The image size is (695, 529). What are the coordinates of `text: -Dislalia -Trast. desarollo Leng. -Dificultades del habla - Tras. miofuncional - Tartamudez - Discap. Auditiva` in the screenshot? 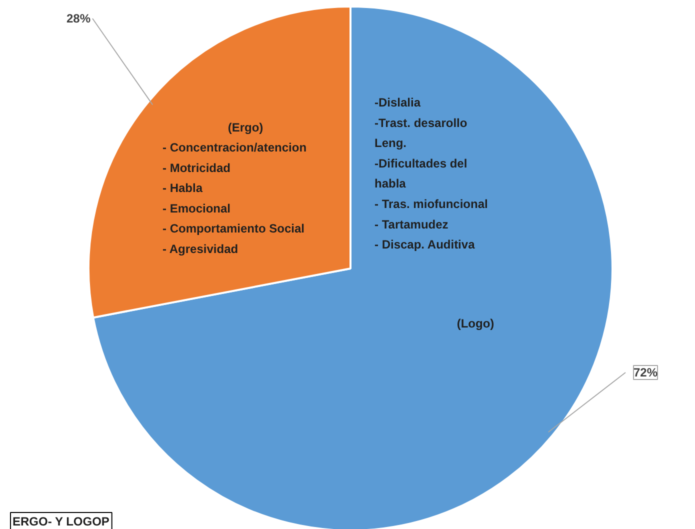 It's located at (431, 174).